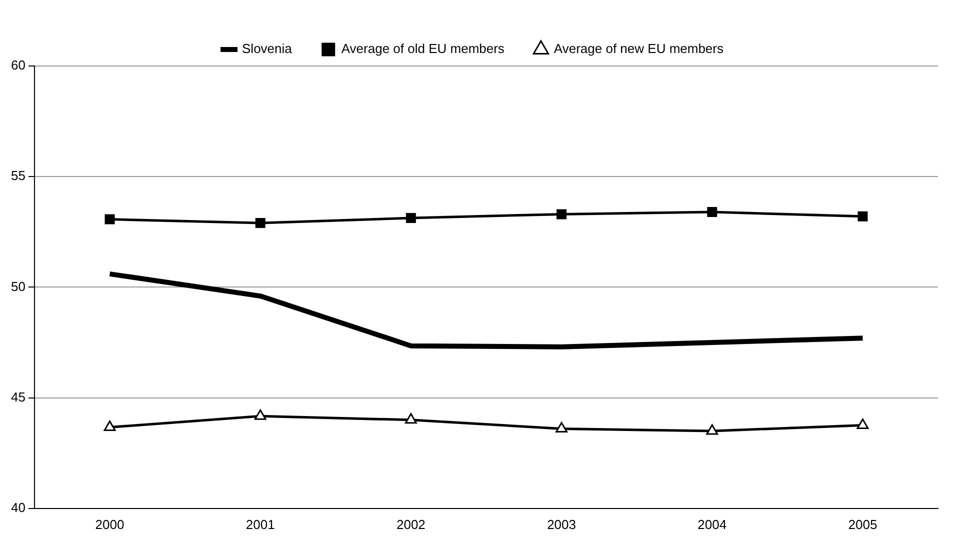 This screenshot has width=956, height=545. What do you see at coordinates (18, 65) in the screenshot?
I see `y-tick-label: 60` at bounding box center [18, 65].